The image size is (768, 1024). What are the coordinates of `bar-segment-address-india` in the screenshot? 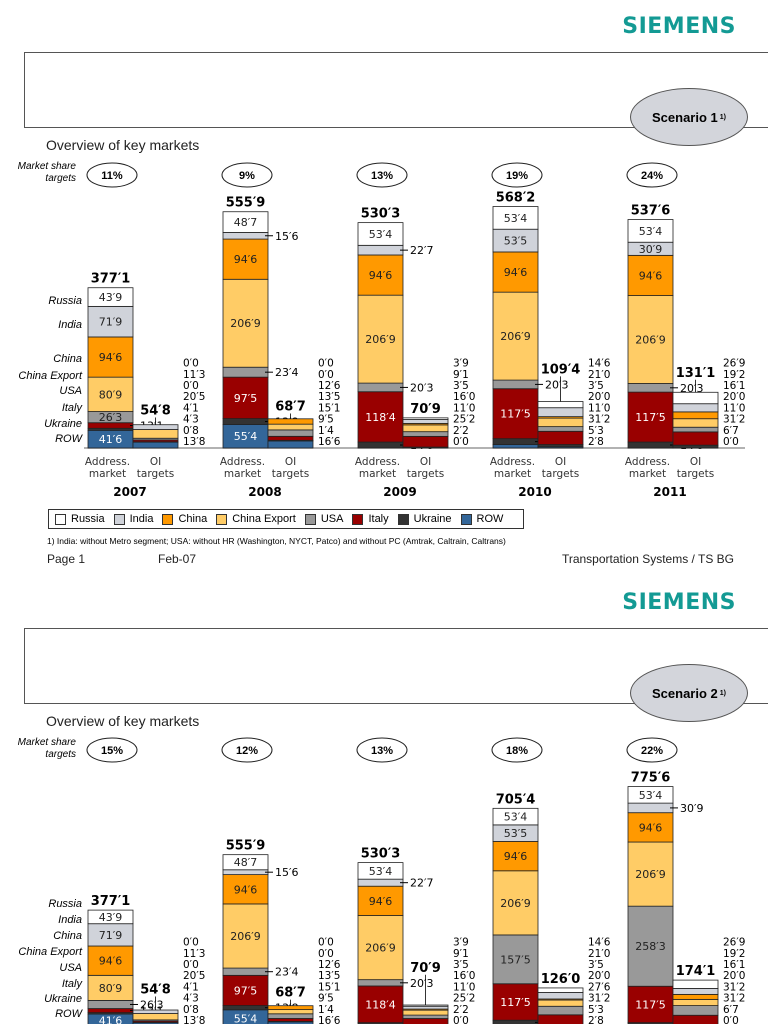 It's located at (110, 321).